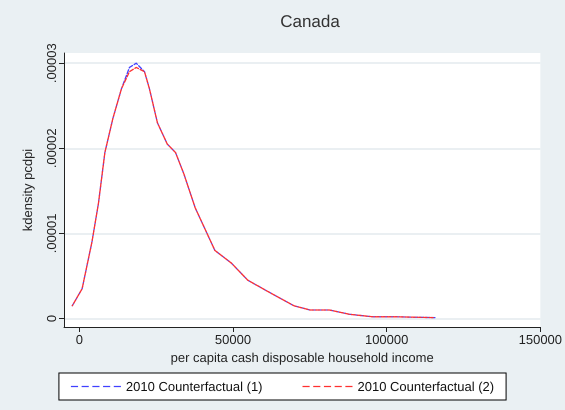  What do you see at coordinates (79, 339) in the screenshot?
I see `x-tick-label: 0` at bounding box center [79, 339].